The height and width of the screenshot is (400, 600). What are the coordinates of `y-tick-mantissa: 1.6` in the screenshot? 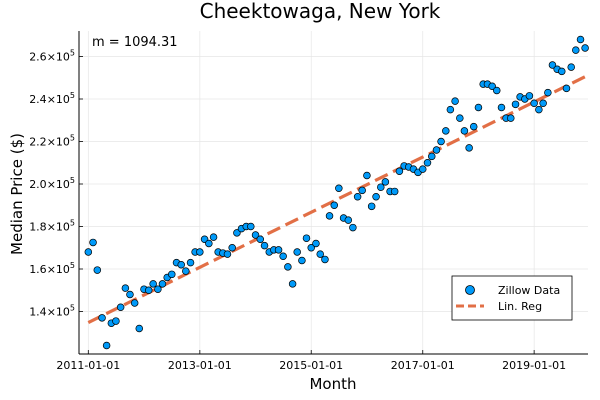 It's located at (38, 269).